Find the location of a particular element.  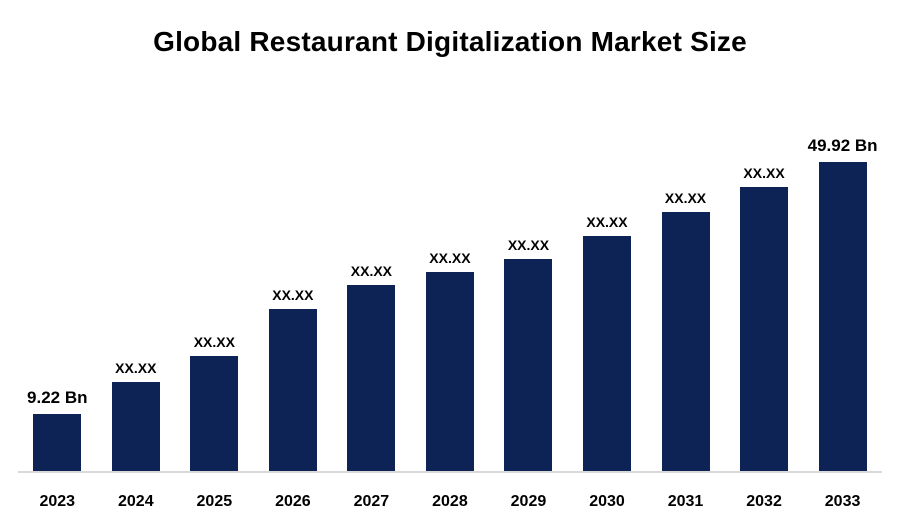

bar-value-label-2030: XX.XX is located at coordinates (607, 222).